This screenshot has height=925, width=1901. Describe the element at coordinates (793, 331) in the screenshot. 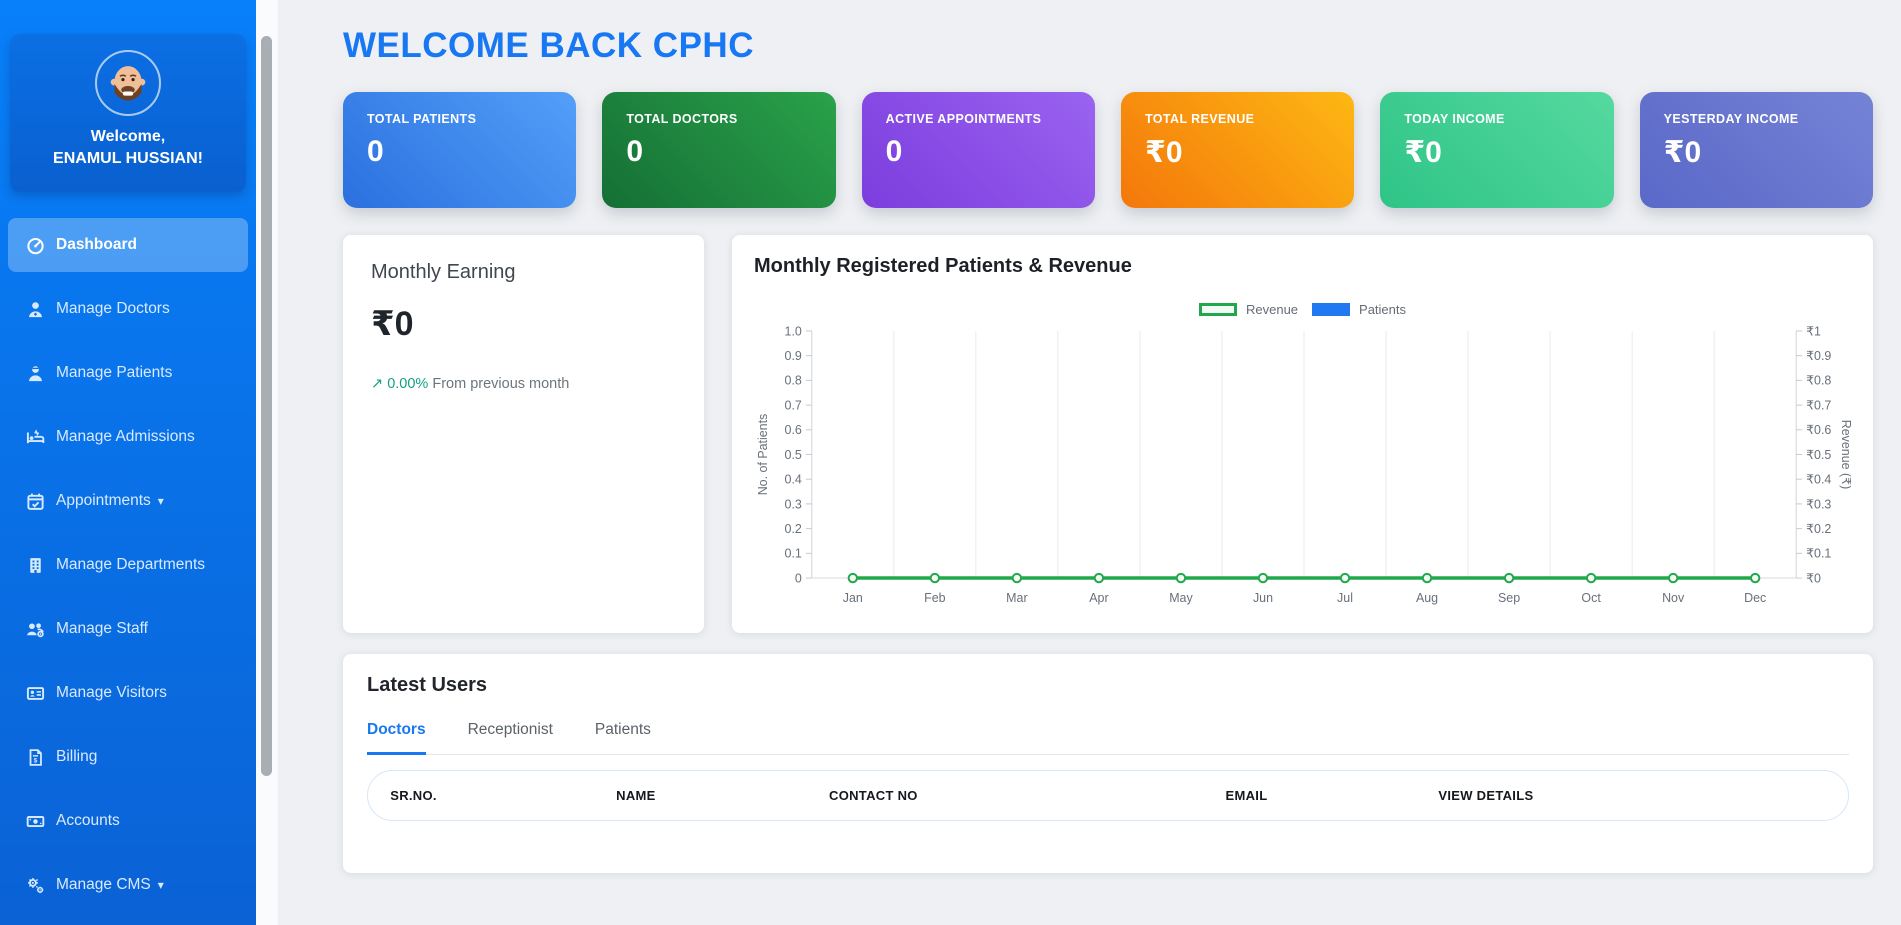

I see `svg-text: 1.0` at that location.